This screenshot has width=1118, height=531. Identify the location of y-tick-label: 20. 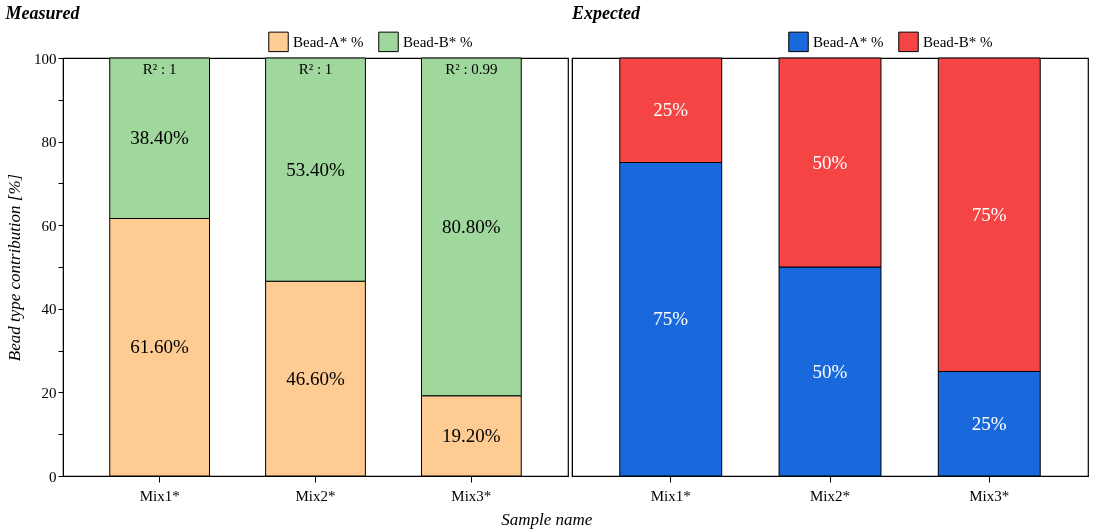
(49, 392).